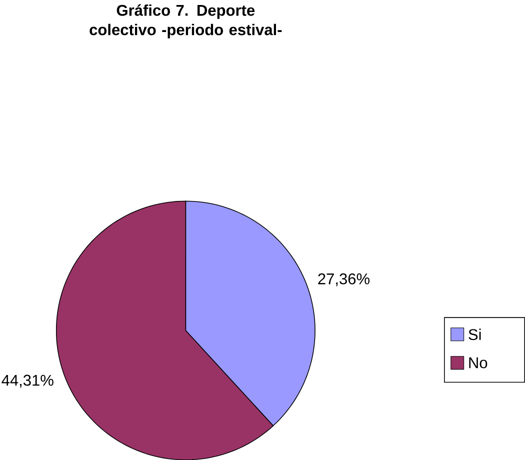  Describe the element at coordinates (28, 381) in the screenshot. I see `data-label: 44,31%` at that location.